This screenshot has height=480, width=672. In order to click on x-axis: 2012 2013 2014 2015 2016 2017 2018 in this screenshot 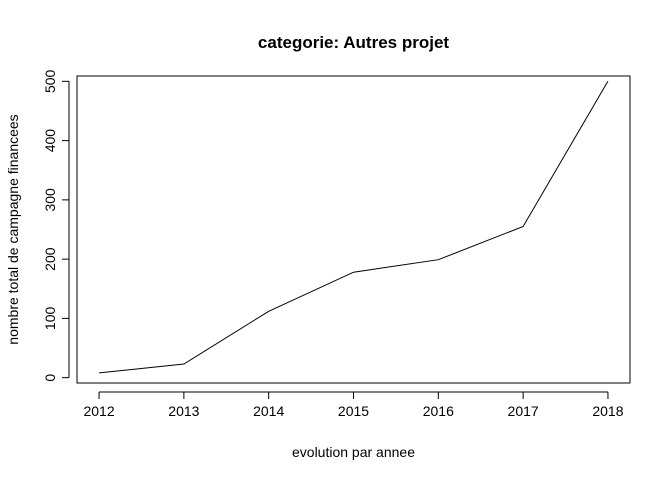, I will do `click(353, 405)`.